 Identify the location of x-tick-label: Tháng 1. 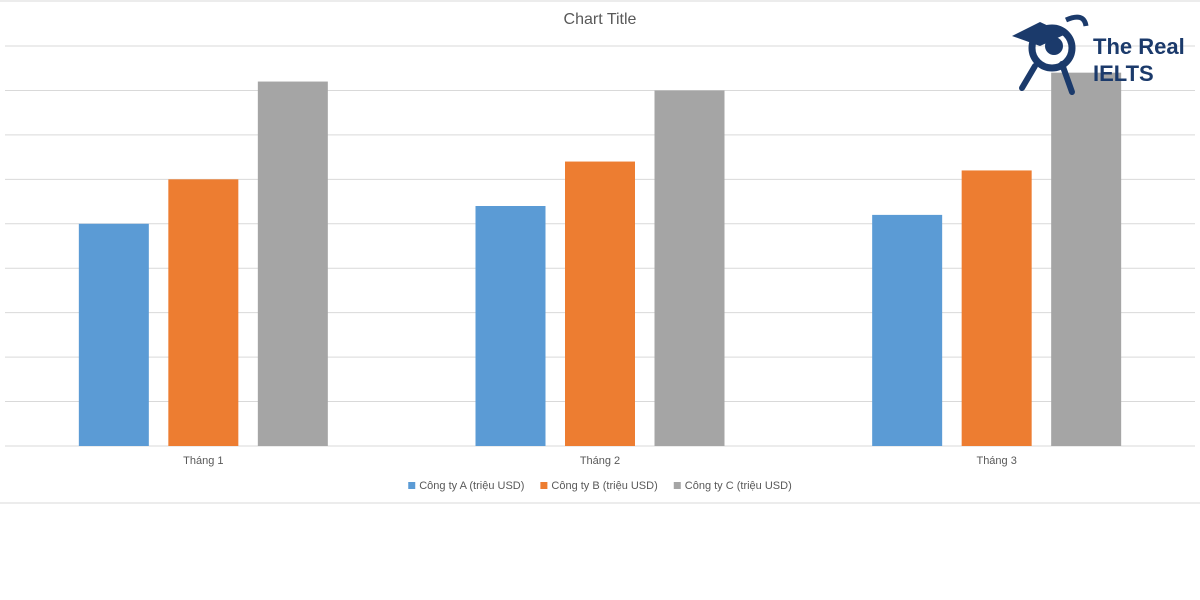
(203, 461).